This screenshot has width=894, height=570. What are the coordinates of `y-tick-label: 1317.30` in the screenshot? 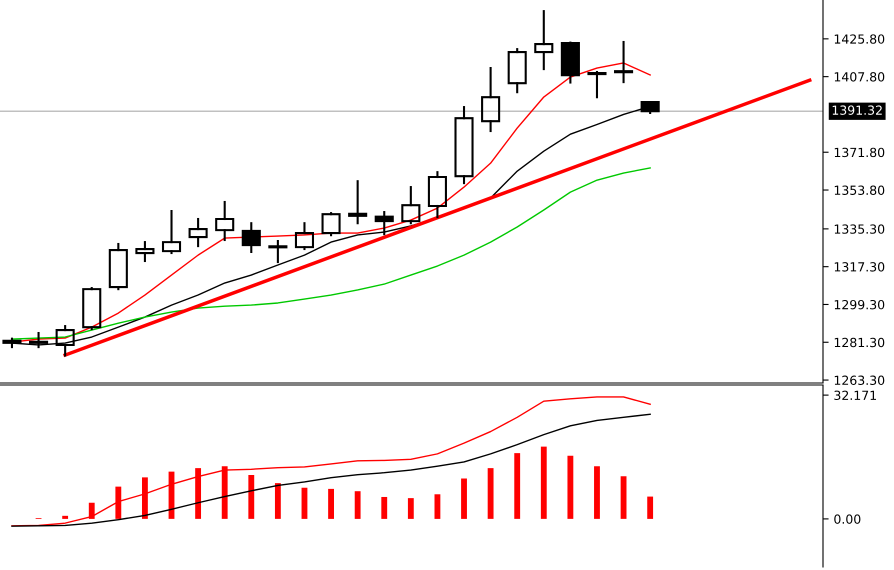 It's located at (859, 267).